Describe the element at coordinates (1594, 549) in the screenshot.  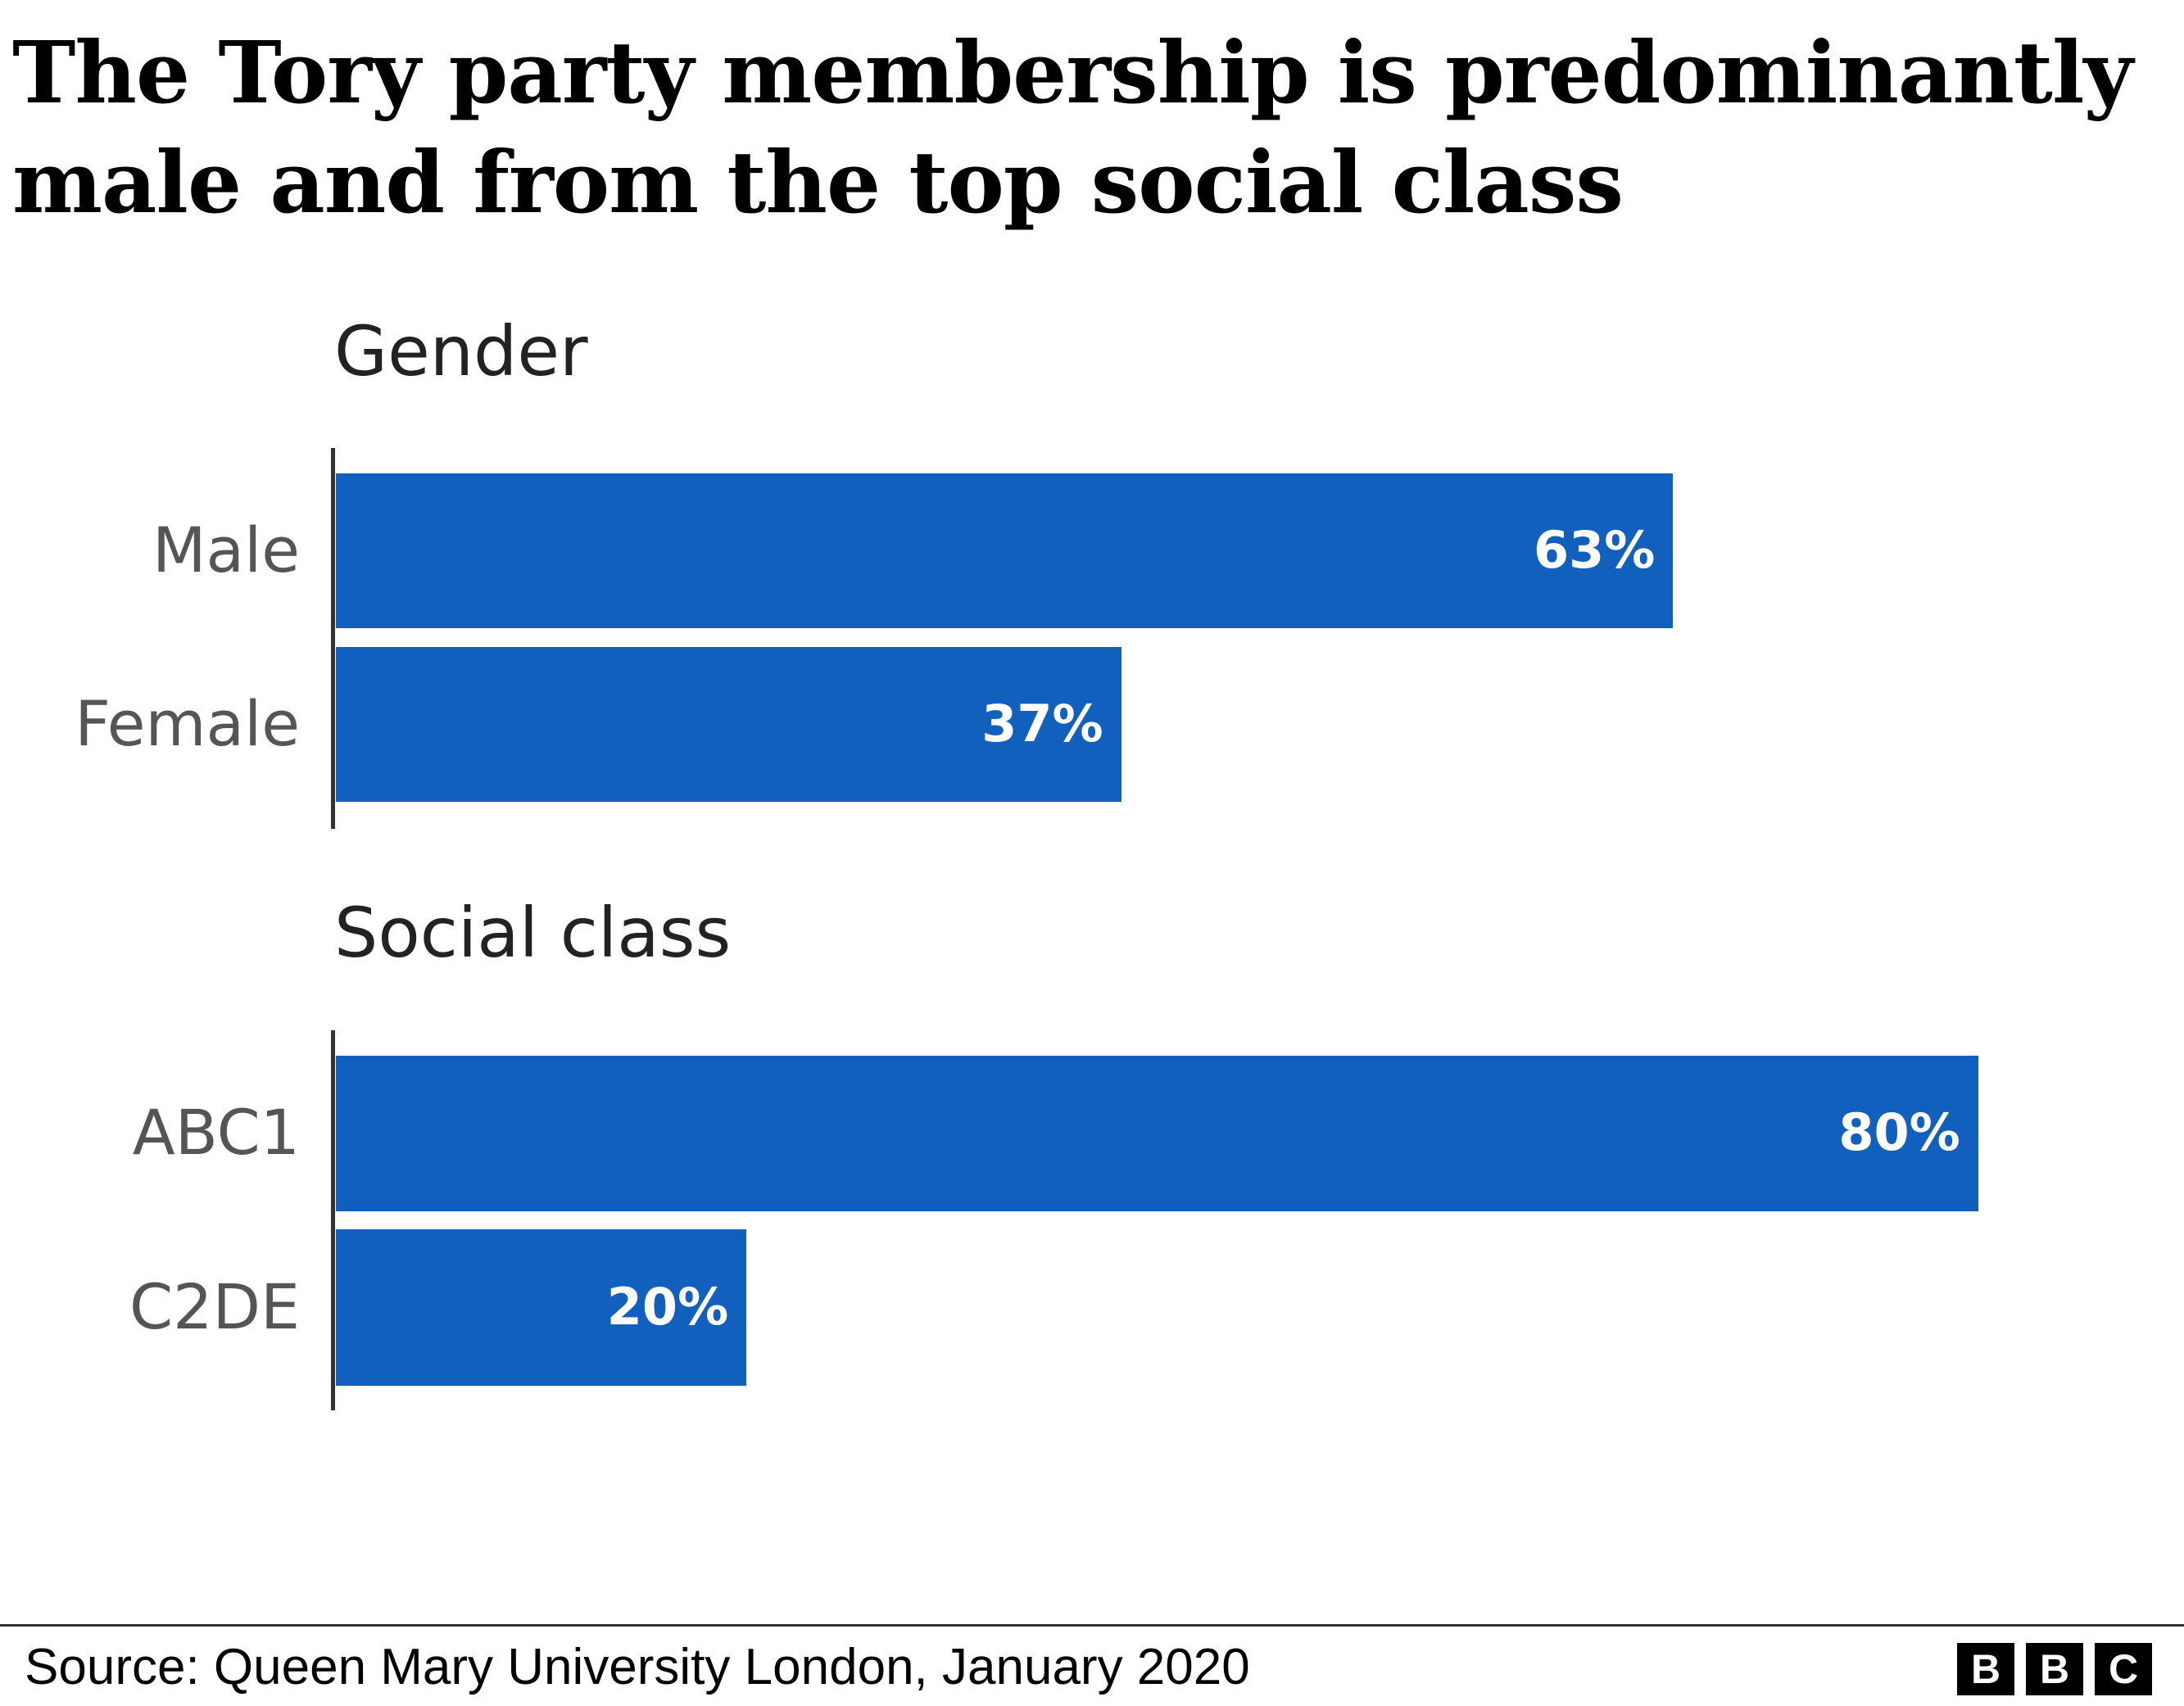
I see `data-label: 63%` at that location.